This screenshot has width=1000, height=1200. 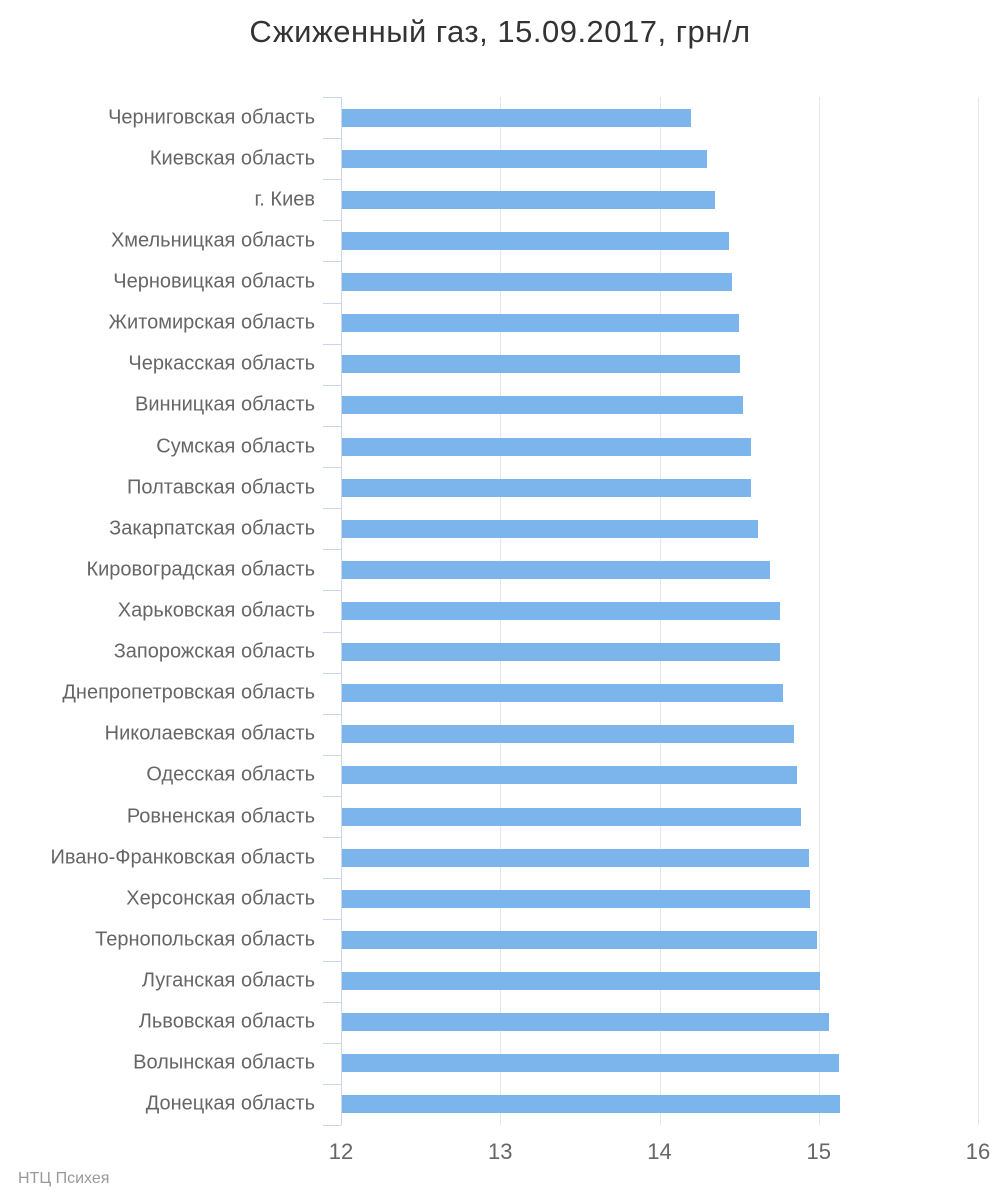 What do you see at coordinates (576, 898) in the screenshot?
I see `bar-Херсонская область` at bounding box center [576, 898].